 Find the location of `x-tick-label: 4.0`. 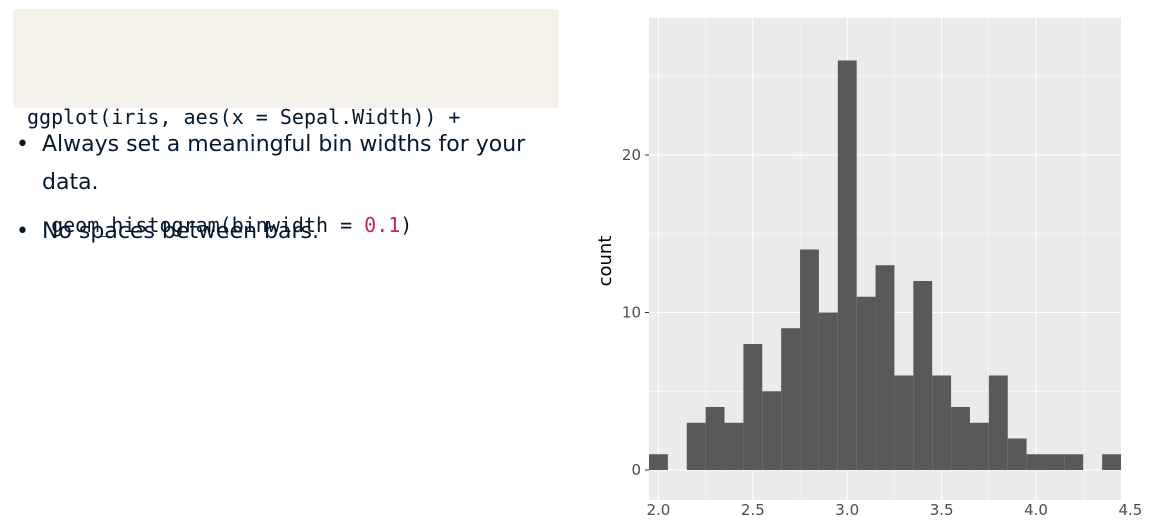

x-tick-label: 4.0 is located at coordinates (1036, 510).